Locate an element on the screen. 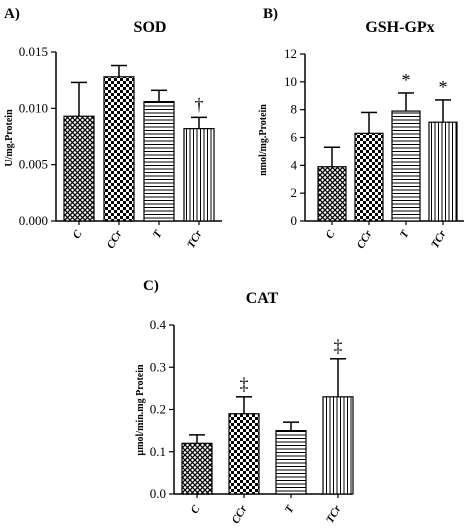 The height and width of the screenshot is (531, 474). y-tick-label: 0.010 is located at coordinates (33, 107).